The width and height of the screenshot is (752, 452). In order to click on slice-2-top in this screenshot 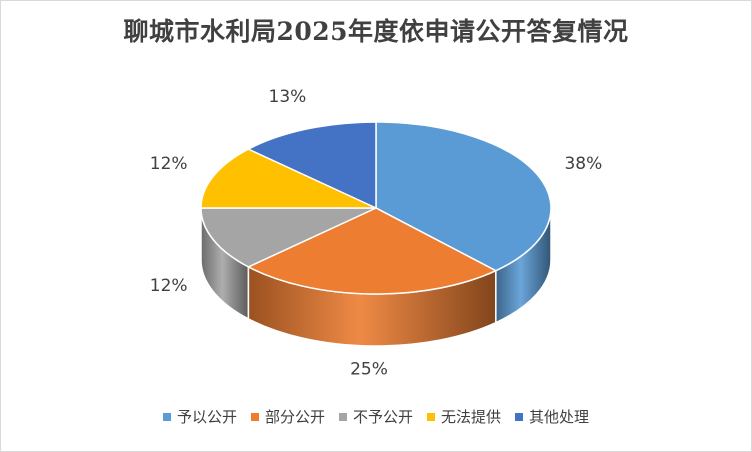, I will do `click(372, 251)`.